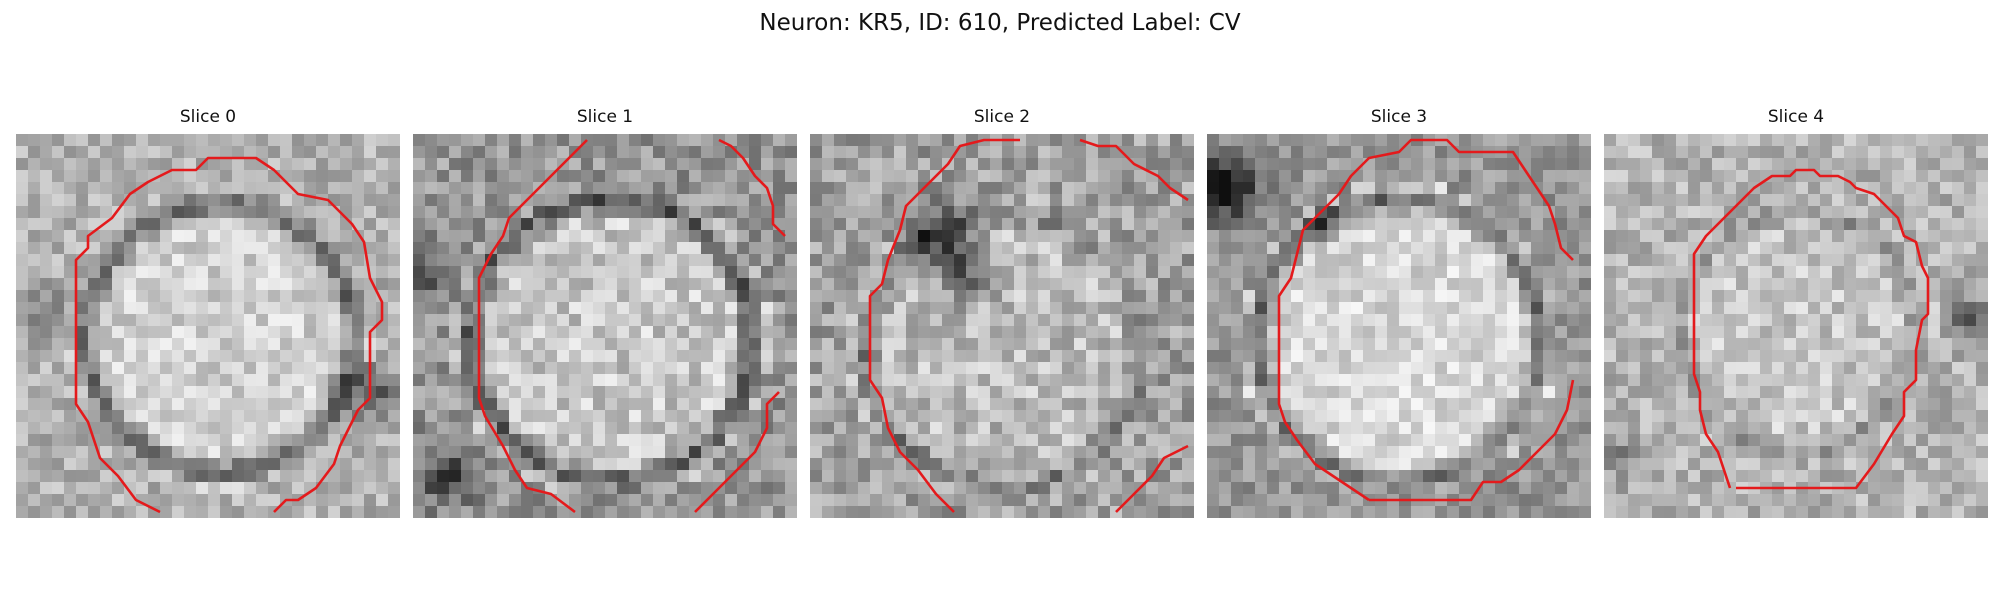  I want to click on slice-panel-3: Slice 3, so click(1399, 312).